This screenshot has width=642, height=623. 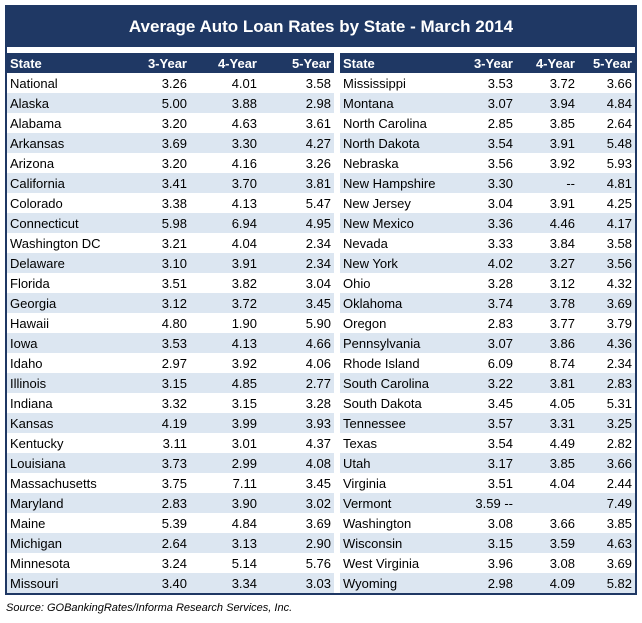 I want to click on state-cell: Pennsylvania, so click(x=401, y=343).